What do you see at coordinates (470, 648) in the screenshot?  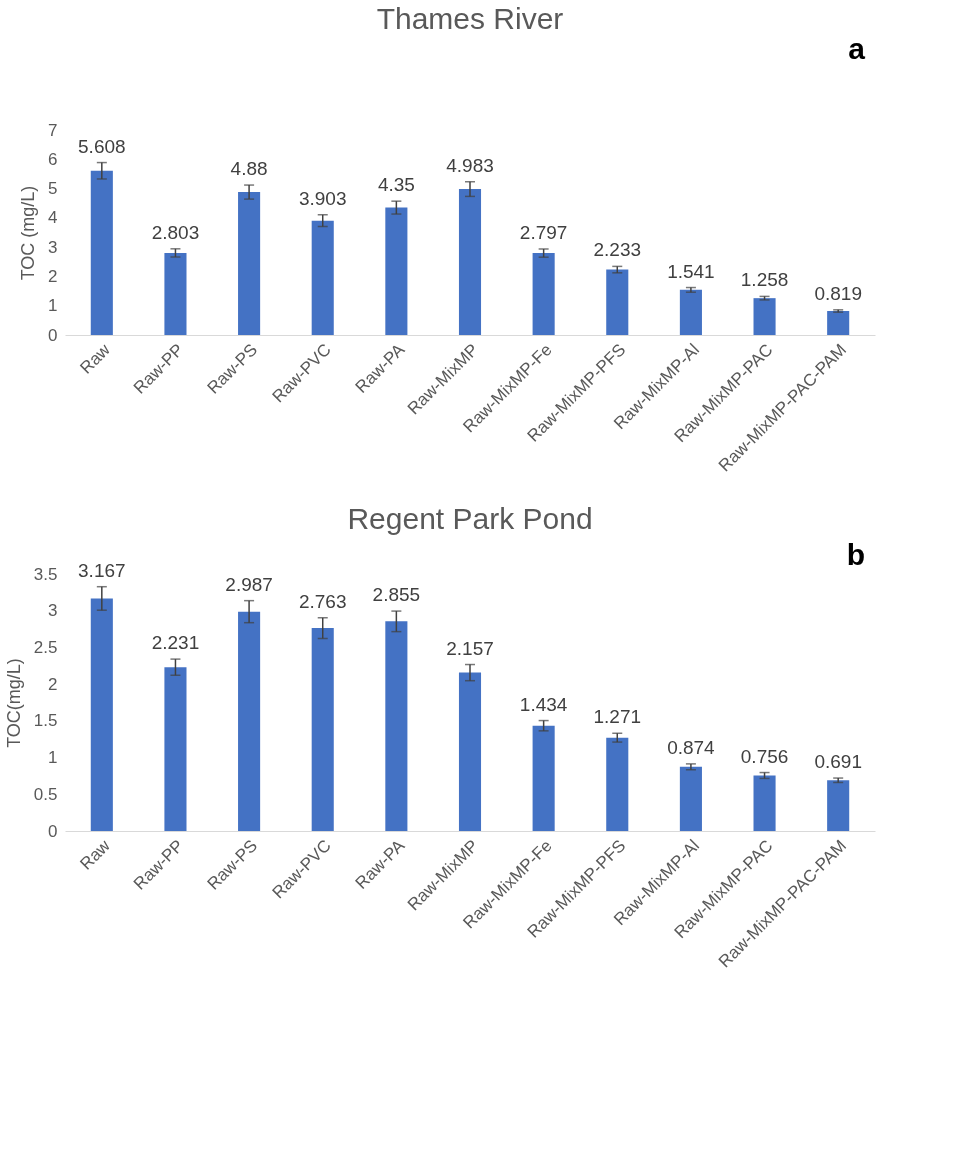 I see `data-label: 2.157` at bounding box center [470, 648].